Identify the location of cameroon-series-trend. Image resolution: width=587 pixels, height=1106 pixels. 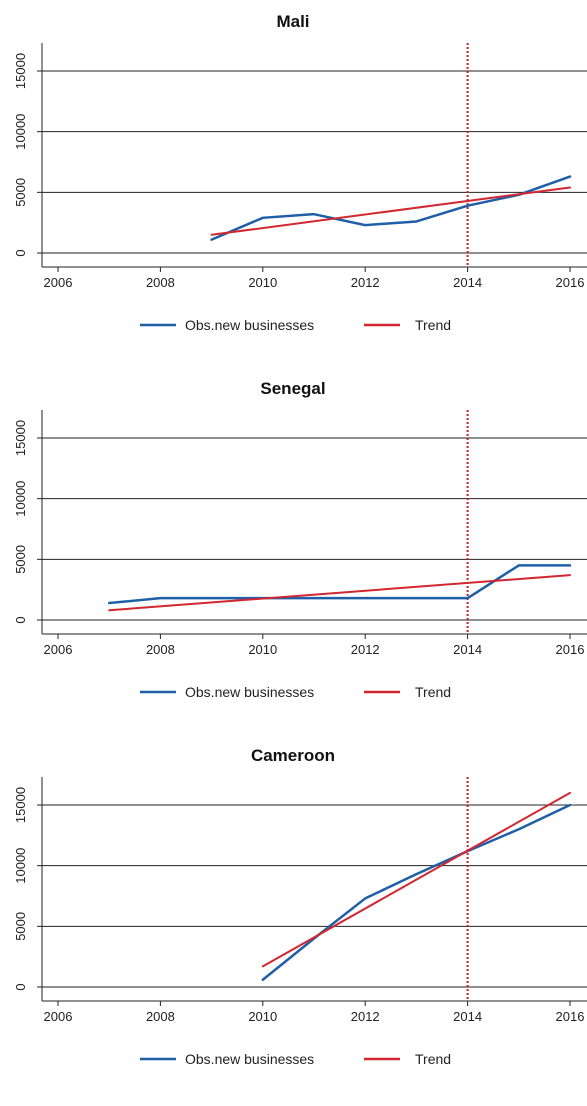
(416, 879).